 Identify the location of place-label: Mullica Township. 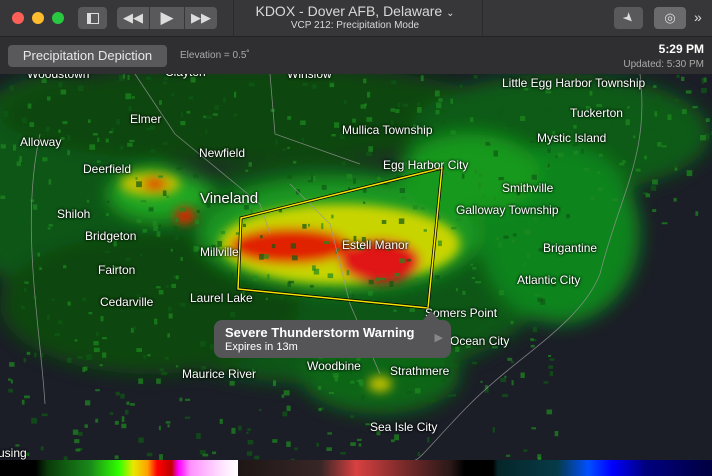
(387, 130).